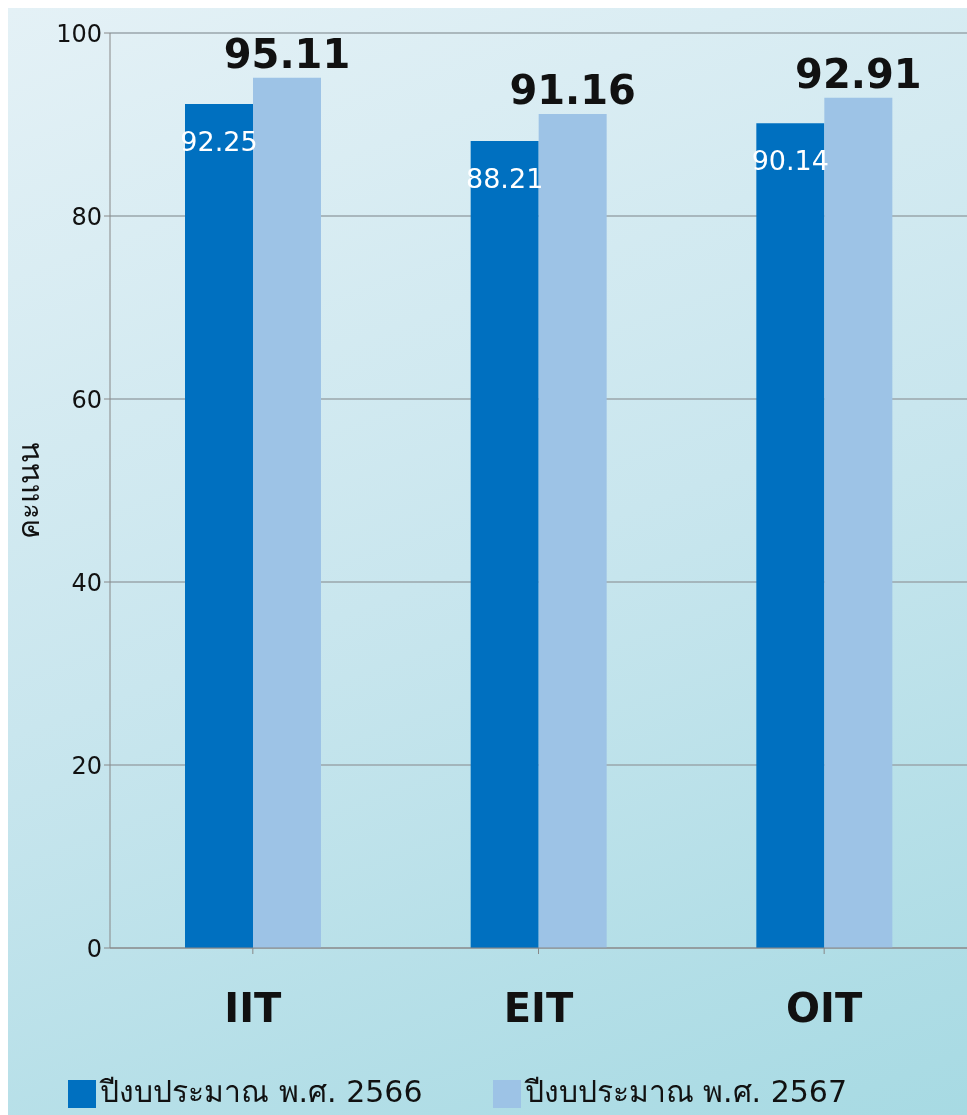 The image size is (967, 1115). I want to click on x-tick-label: EIT, so click(538, 1008).